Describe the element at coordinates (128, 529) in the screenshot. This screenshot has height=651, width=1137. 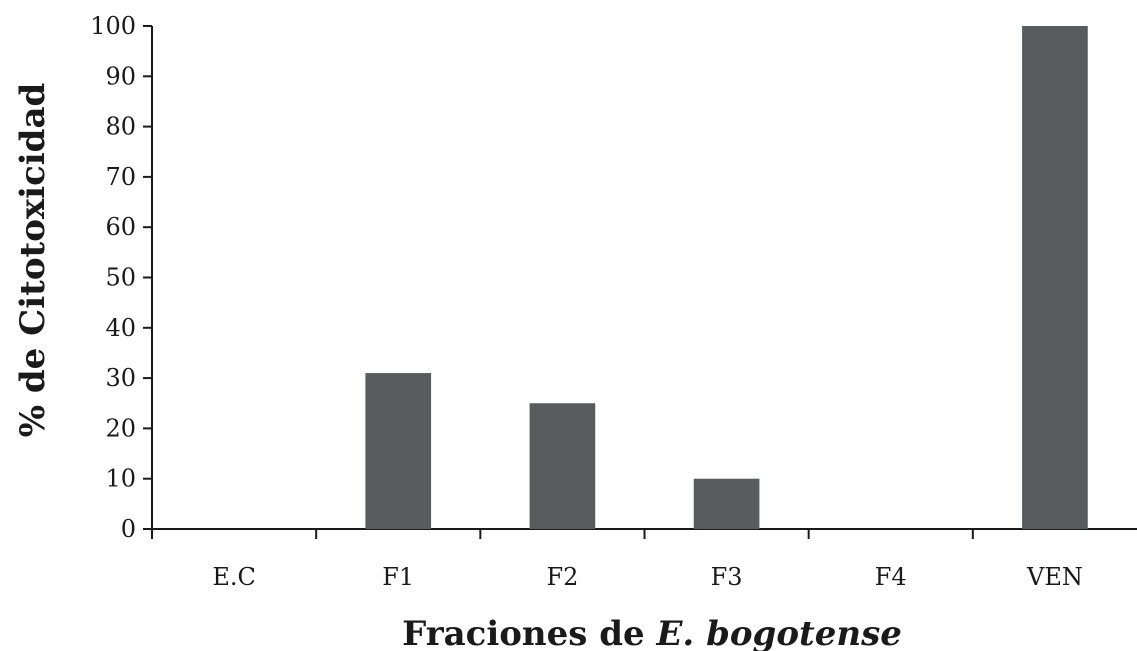
I see `y-tick-label: 0` at that location.